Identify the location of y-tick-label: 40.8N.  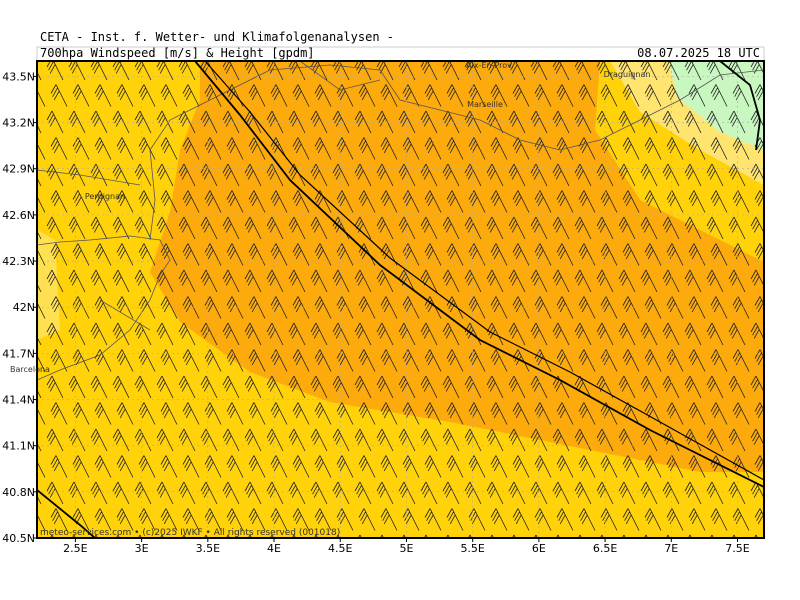
(18, 492).